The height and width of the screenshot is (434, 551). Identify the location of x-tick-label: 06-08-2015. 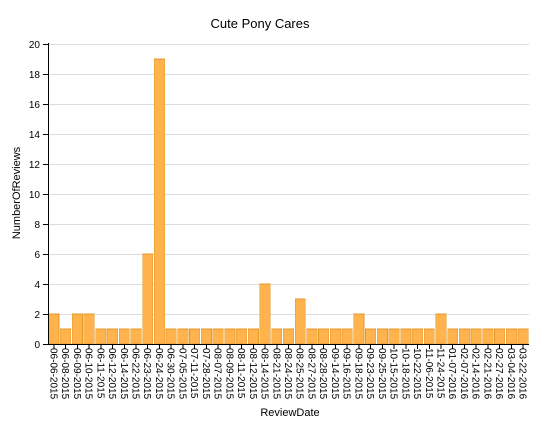
(64, 374).